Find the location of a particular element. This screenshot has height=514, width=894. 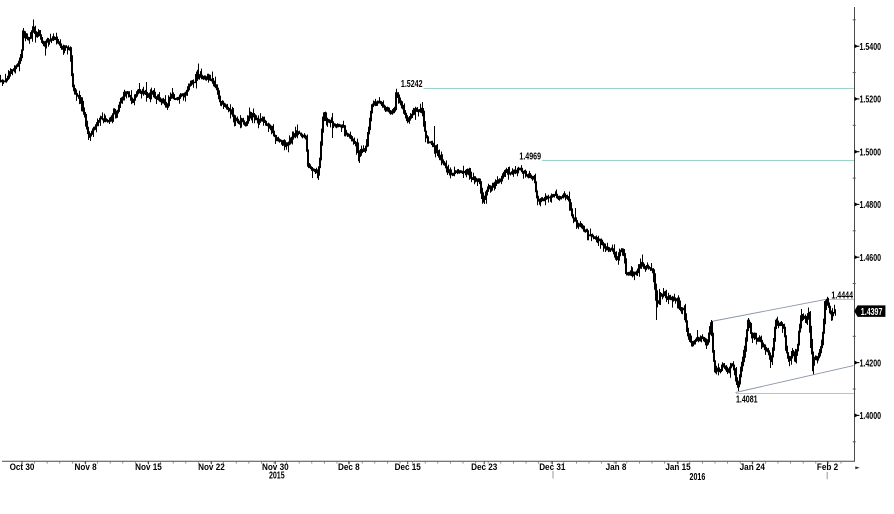

svg-text: 1.5200 is located at coordinates (871, 99).